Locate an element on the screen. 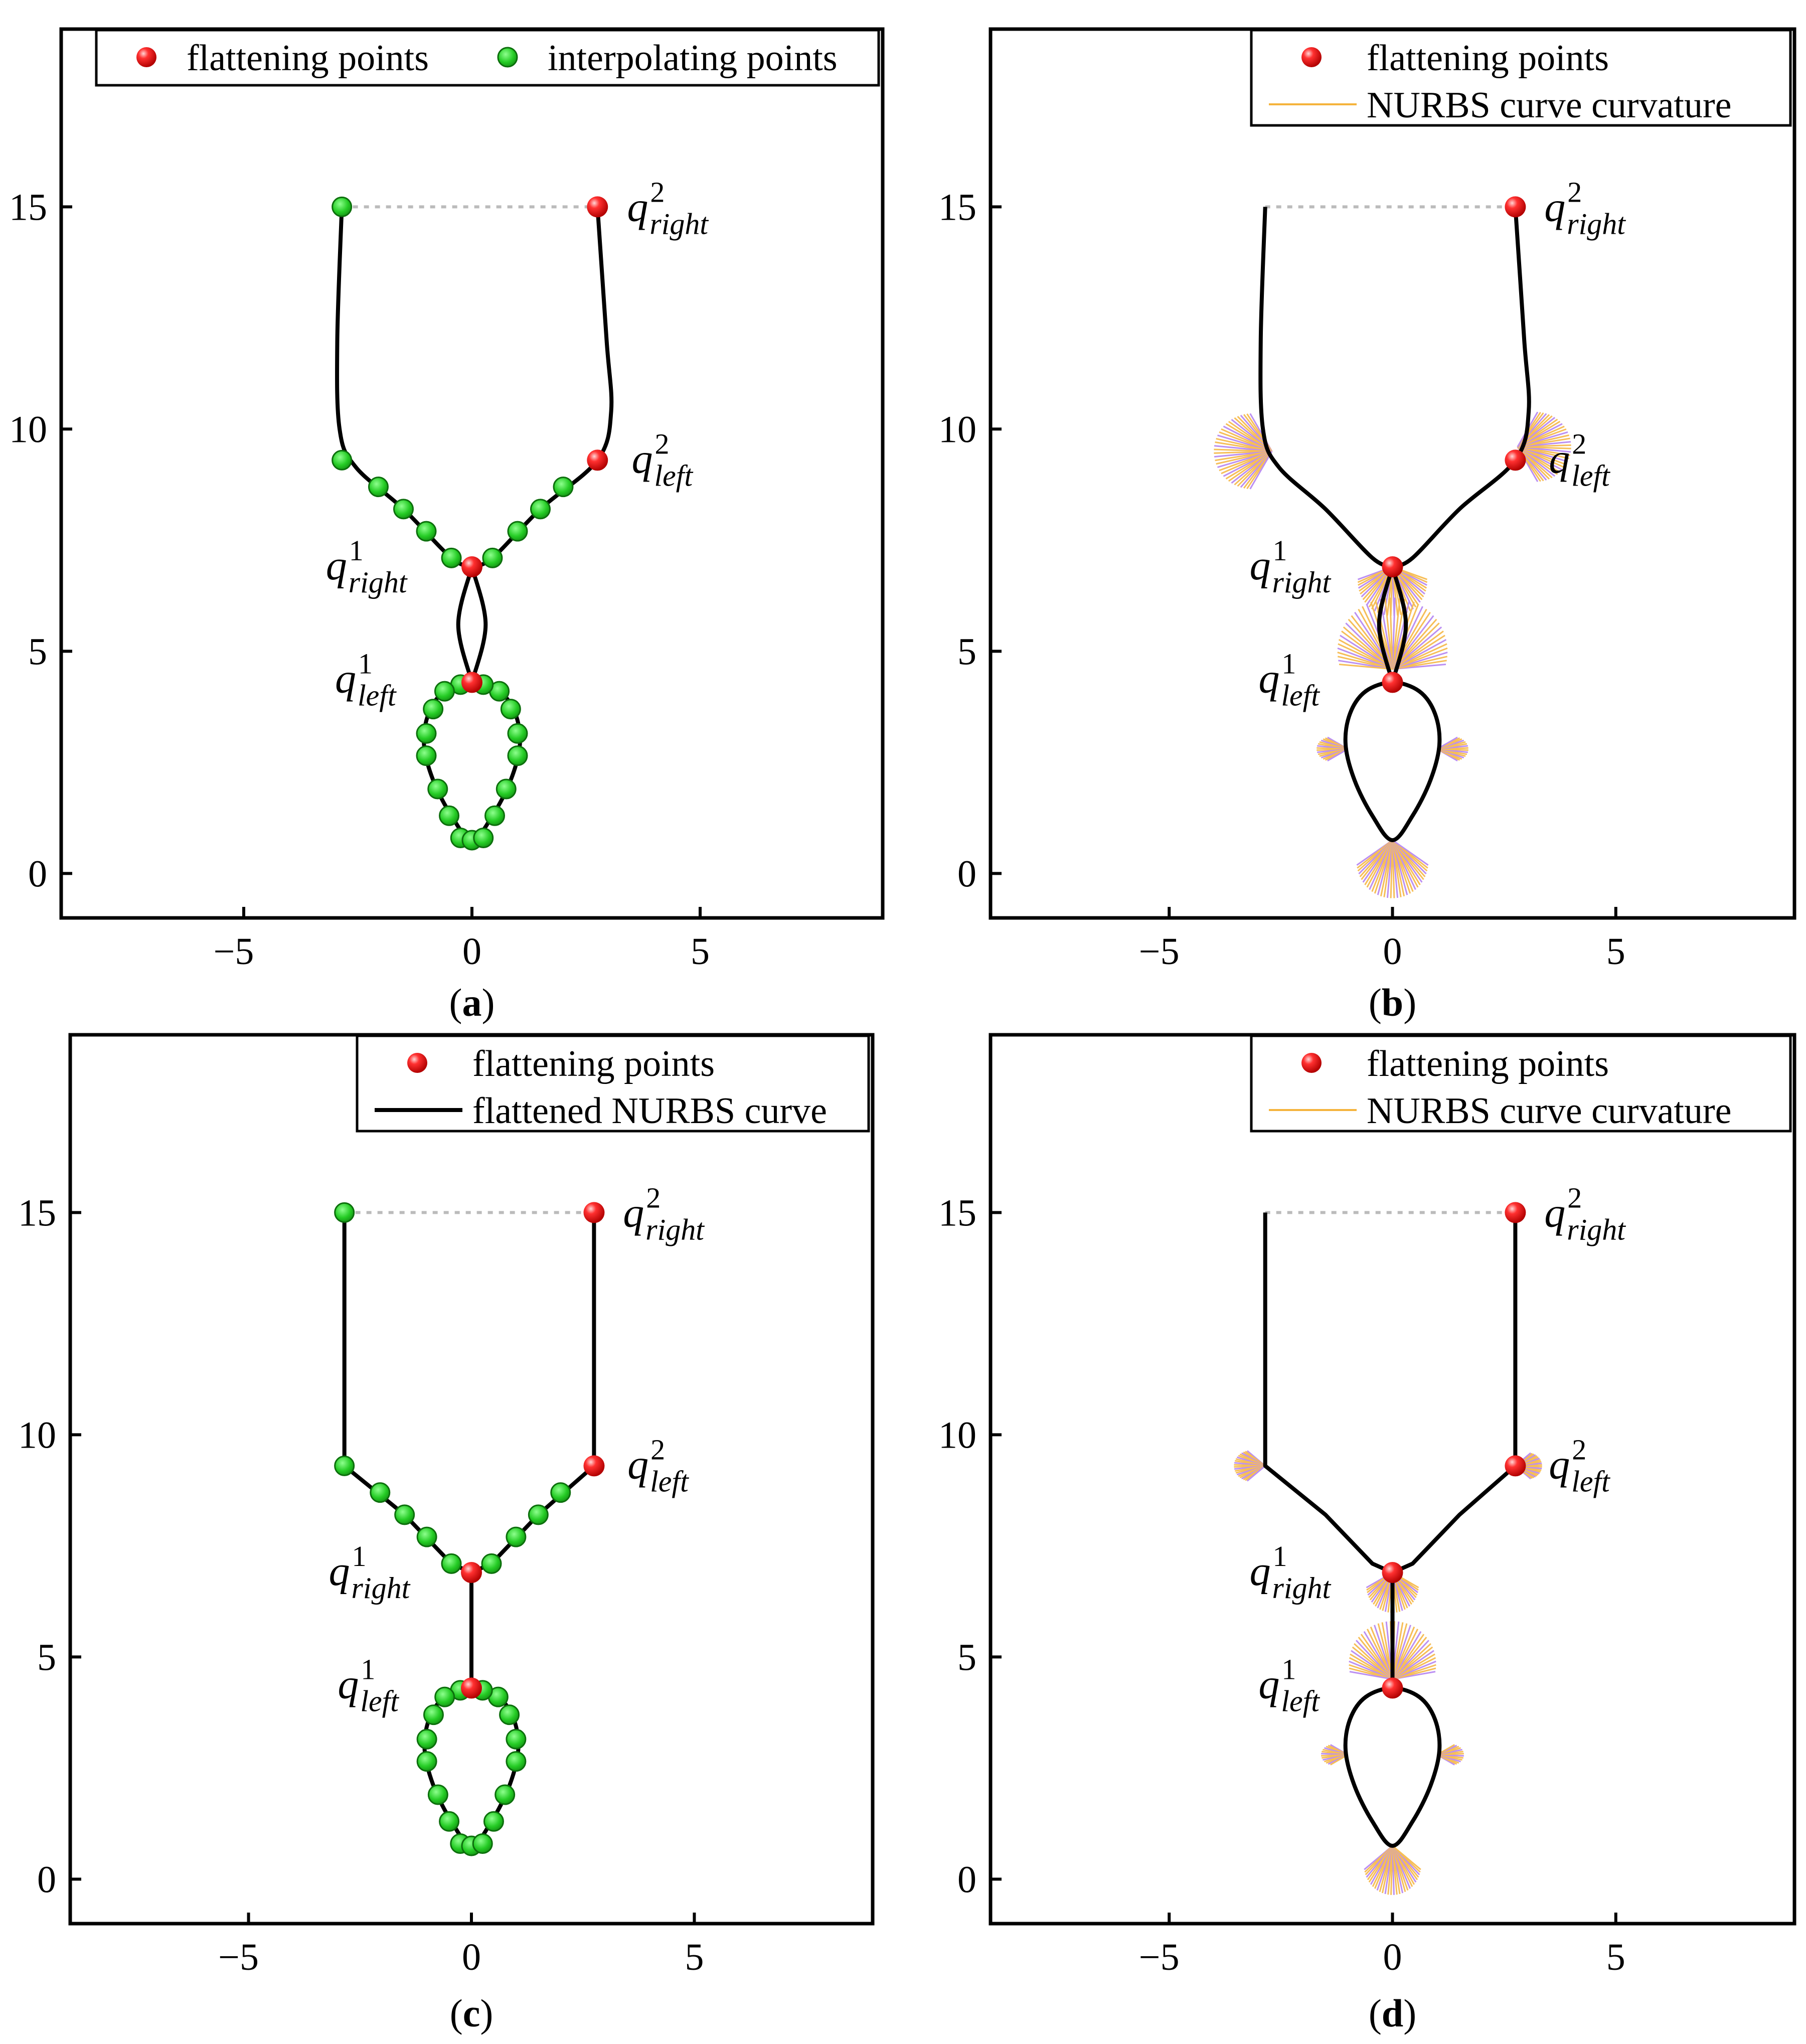 This screenshot has height=2044, width=1806. curvature-comb is located at coordinates (1388, 1672).